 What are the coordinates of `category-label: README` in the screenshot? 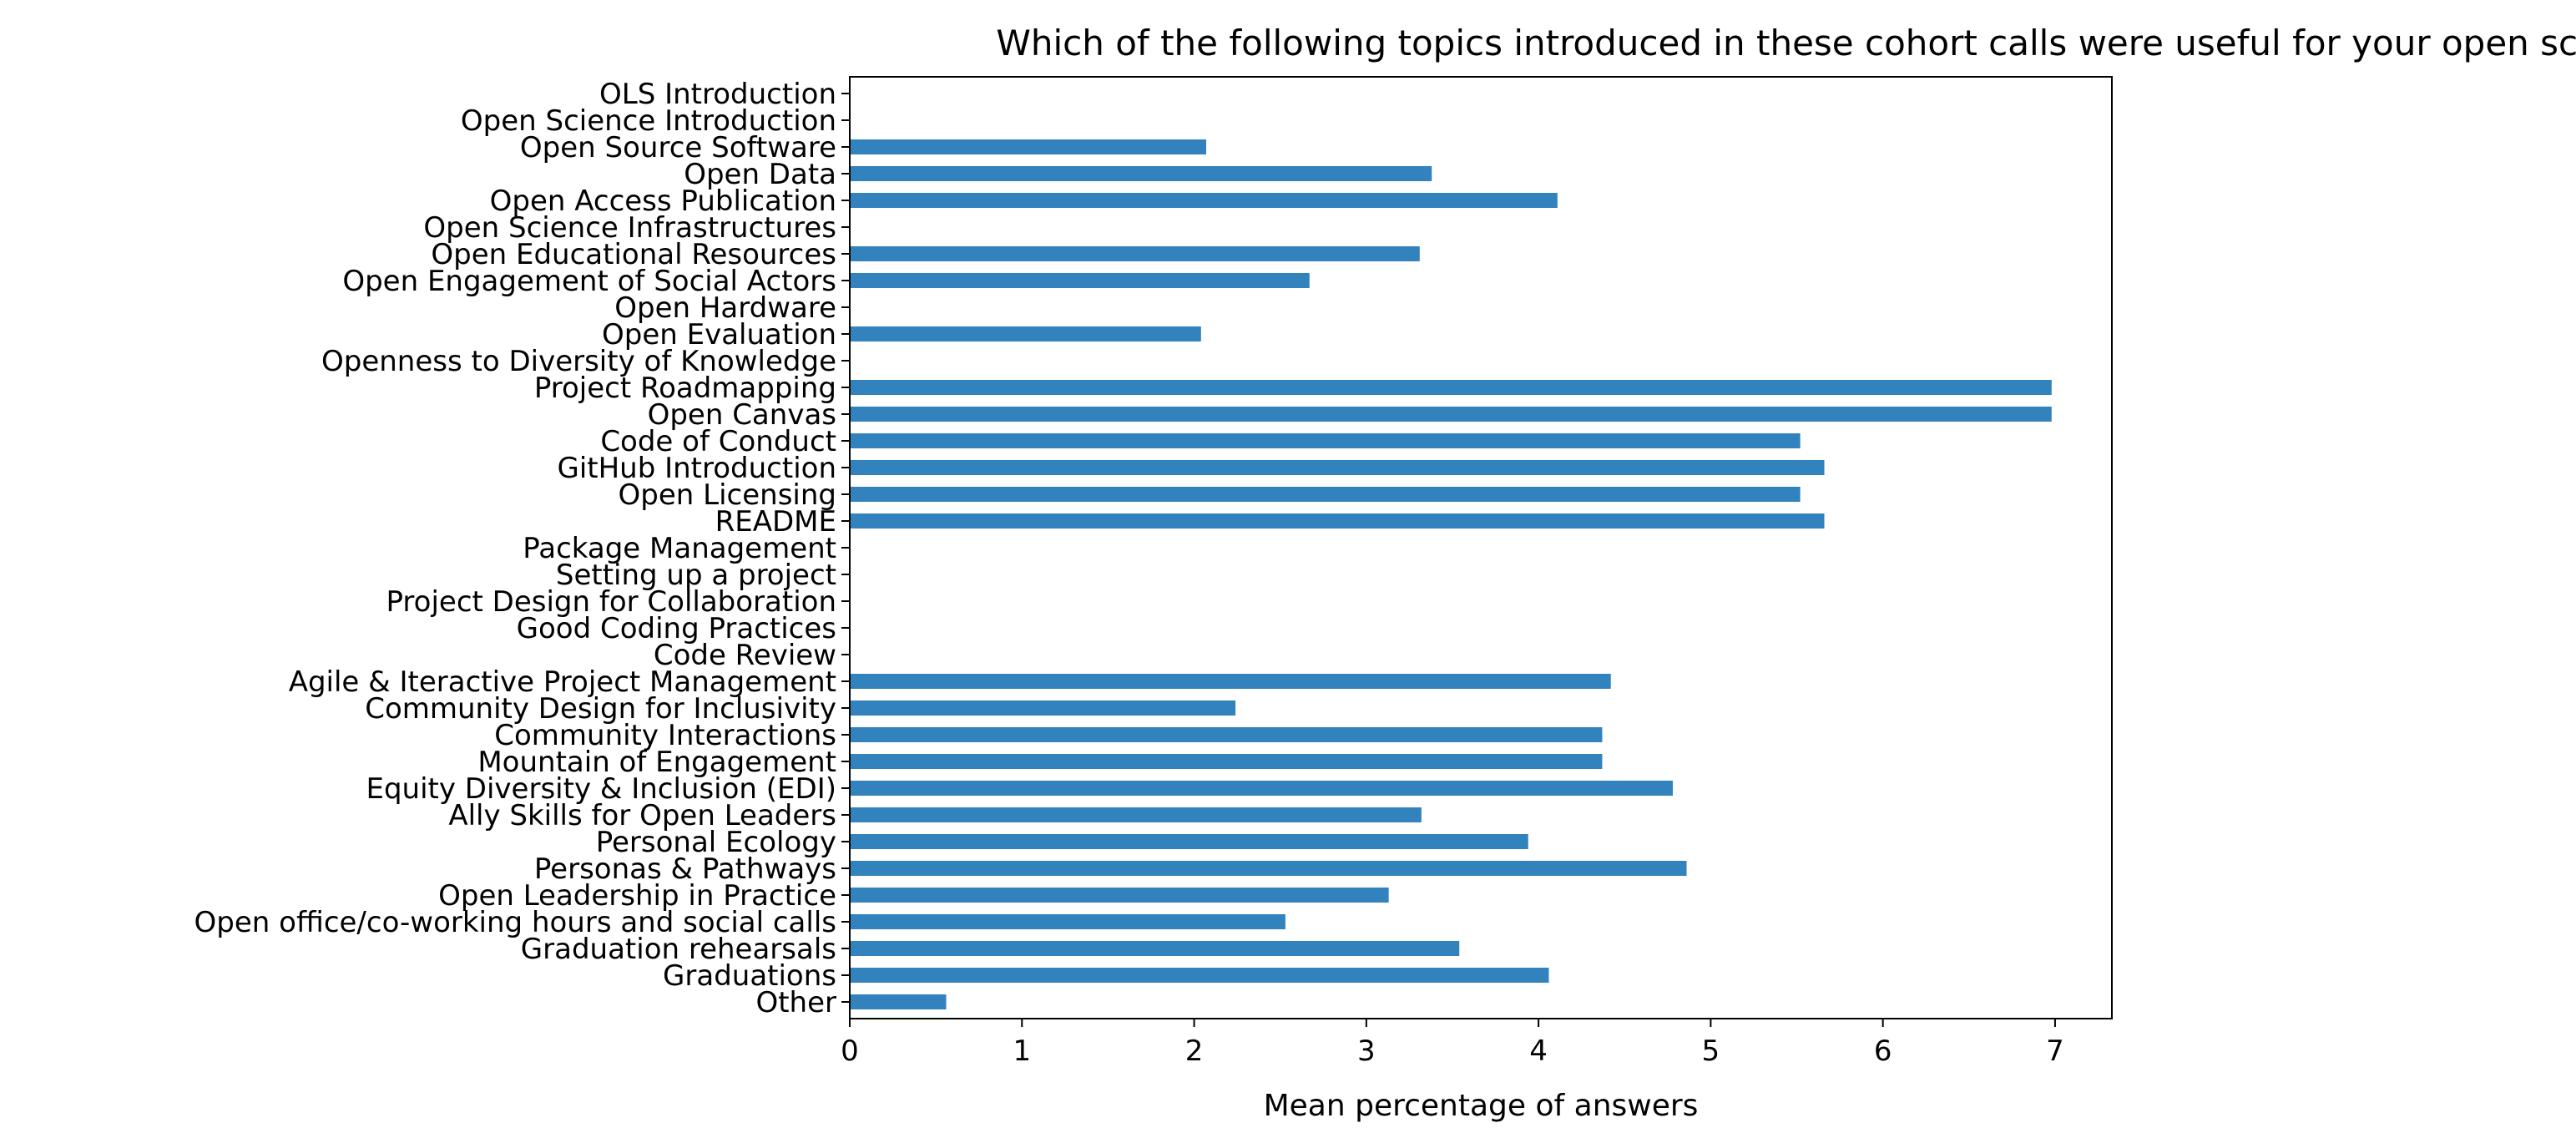 It's located at (775, 522).